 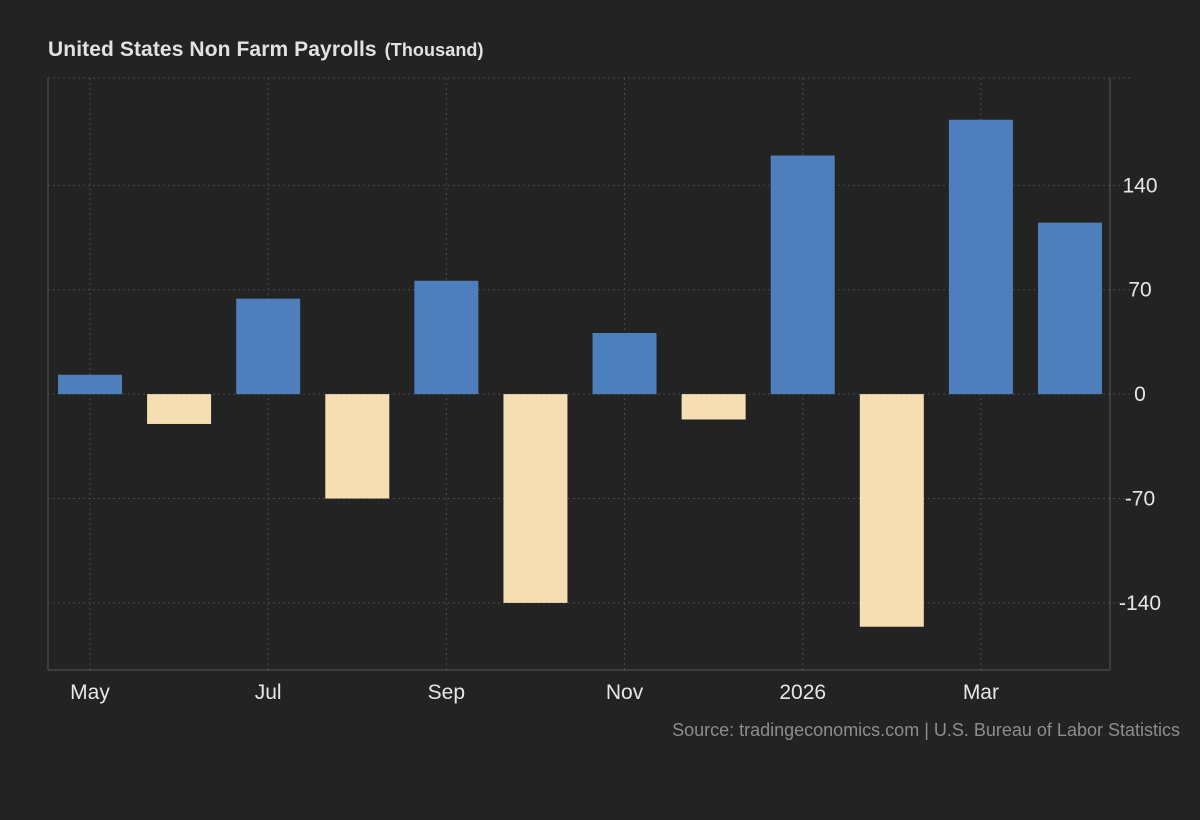 I want to click on y-tick-label: -70, so click(x=1140, y=499).